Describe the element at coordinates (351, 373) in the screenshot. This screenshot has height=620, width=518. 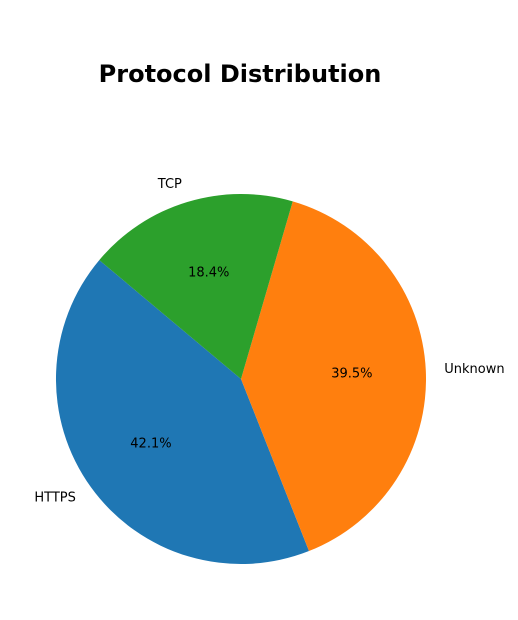
I see `pct-label-unknown: 39.5%` at that location.